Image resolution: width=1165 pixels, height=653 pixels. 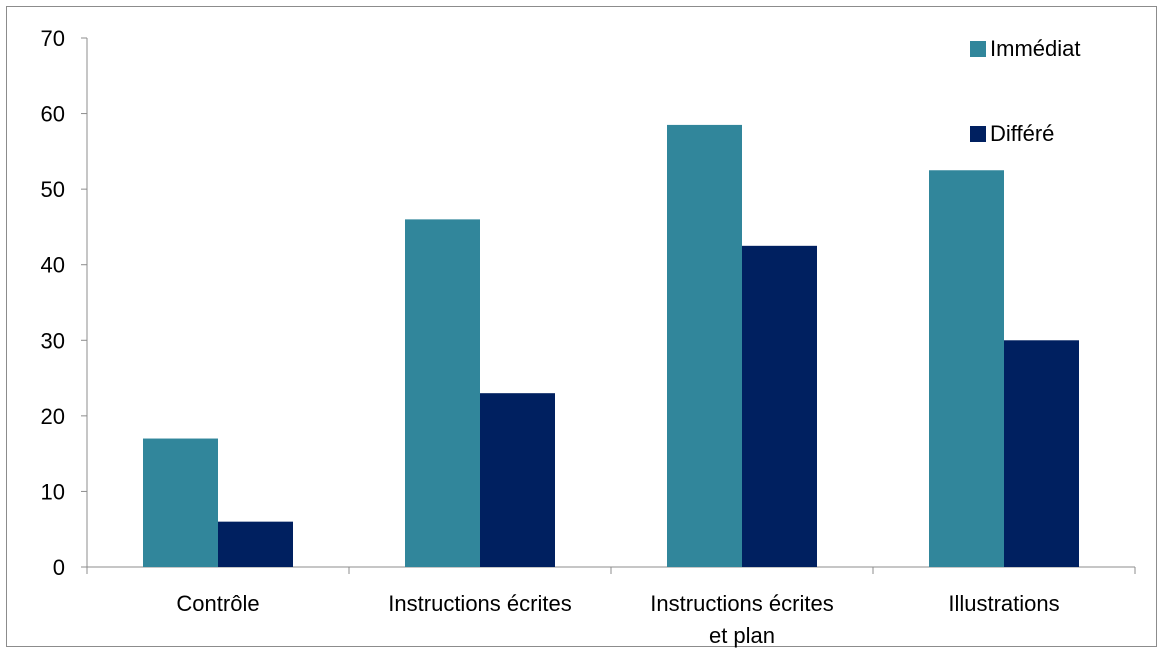 I want to click on y-tick-label: 20, so click(x=53, y=416).